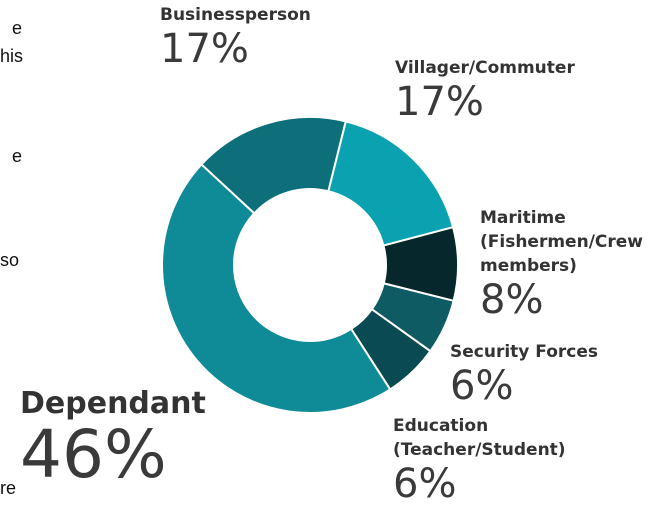  Describe the element at coordinates (93, 454) in the screenshot. I see `value-label: 46%` at that location.